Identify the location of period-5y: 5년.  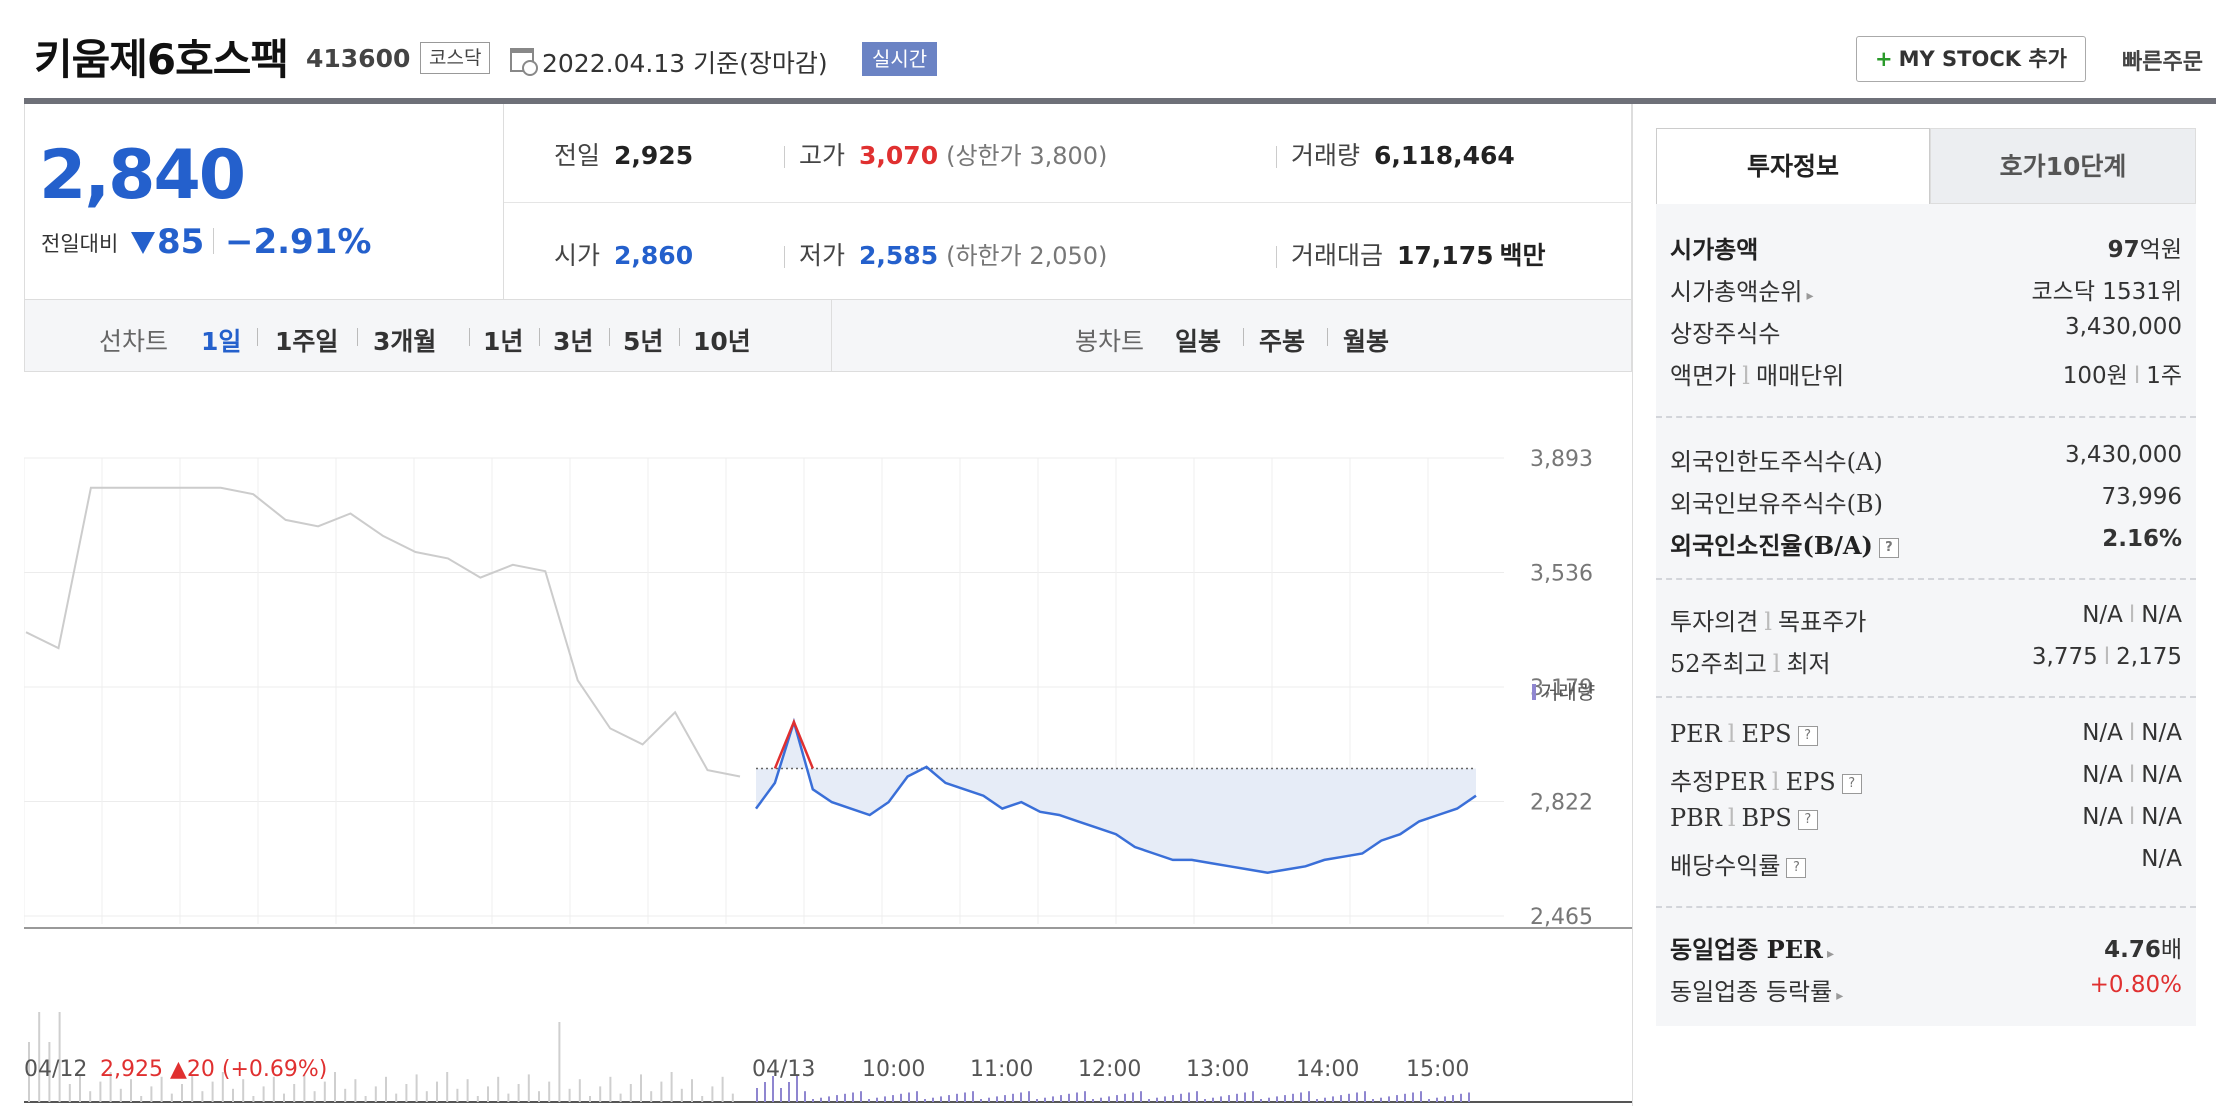
(643, 341).